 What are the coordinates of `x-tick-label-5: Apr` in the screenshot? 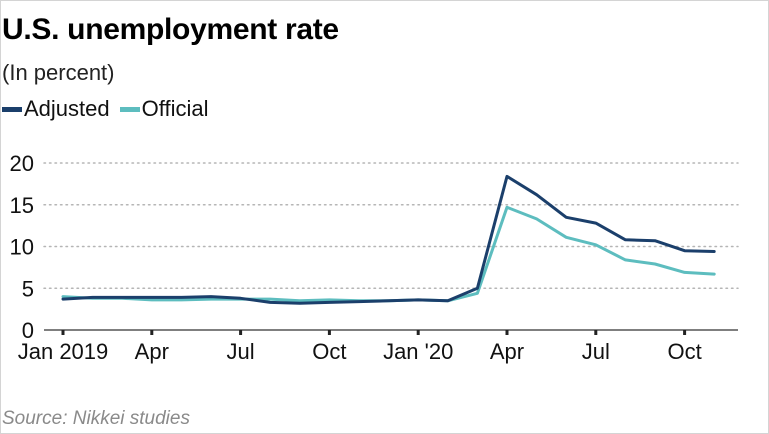 It's located at (507, 351).